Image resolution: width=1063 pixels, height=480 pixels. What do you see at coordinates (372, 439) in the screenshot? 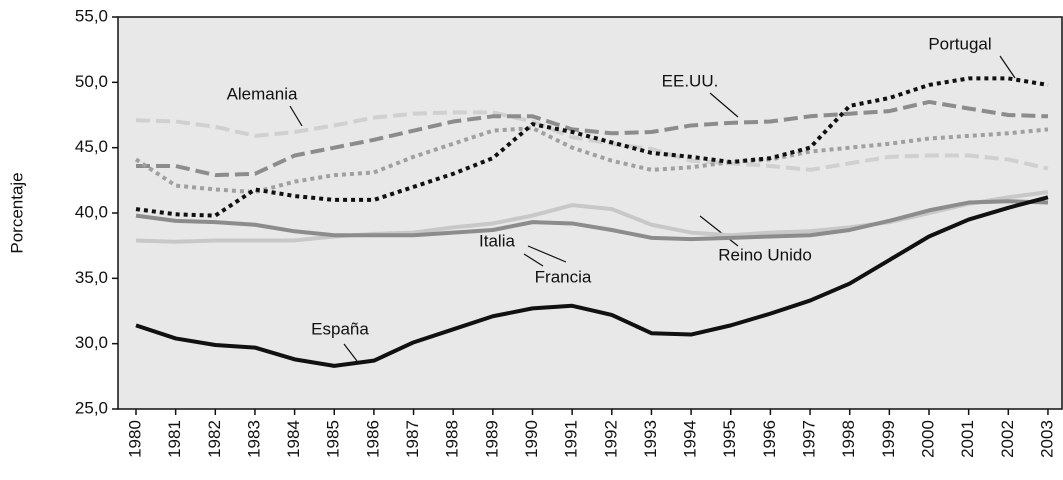
I see `x-tick-label: 1986` at bounding box center [372, 439].